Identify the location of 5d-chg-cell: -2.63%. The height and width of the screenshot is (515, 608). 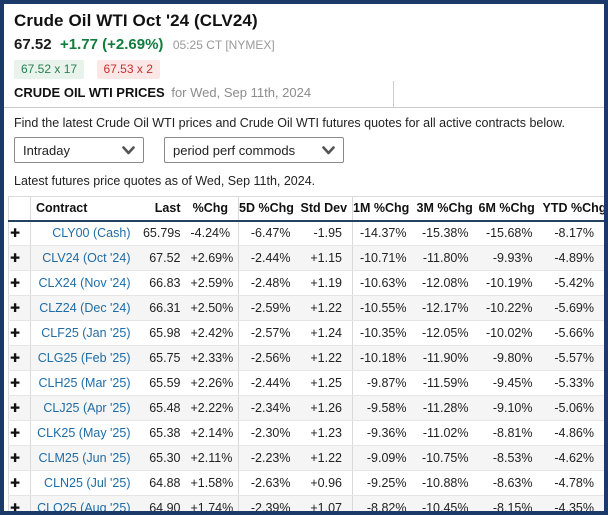
(269, 483).